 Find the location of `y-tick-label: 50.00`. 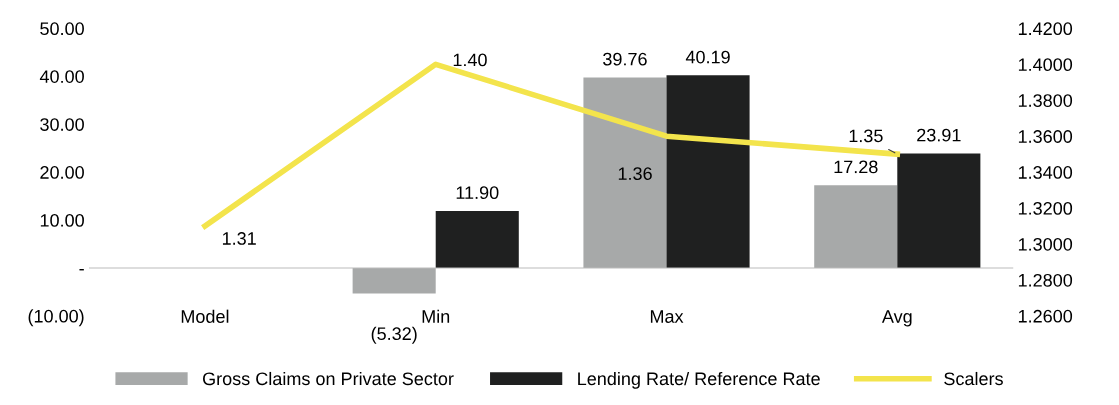

y-tick-label: 50.00 is located at coordinates (62, 29).